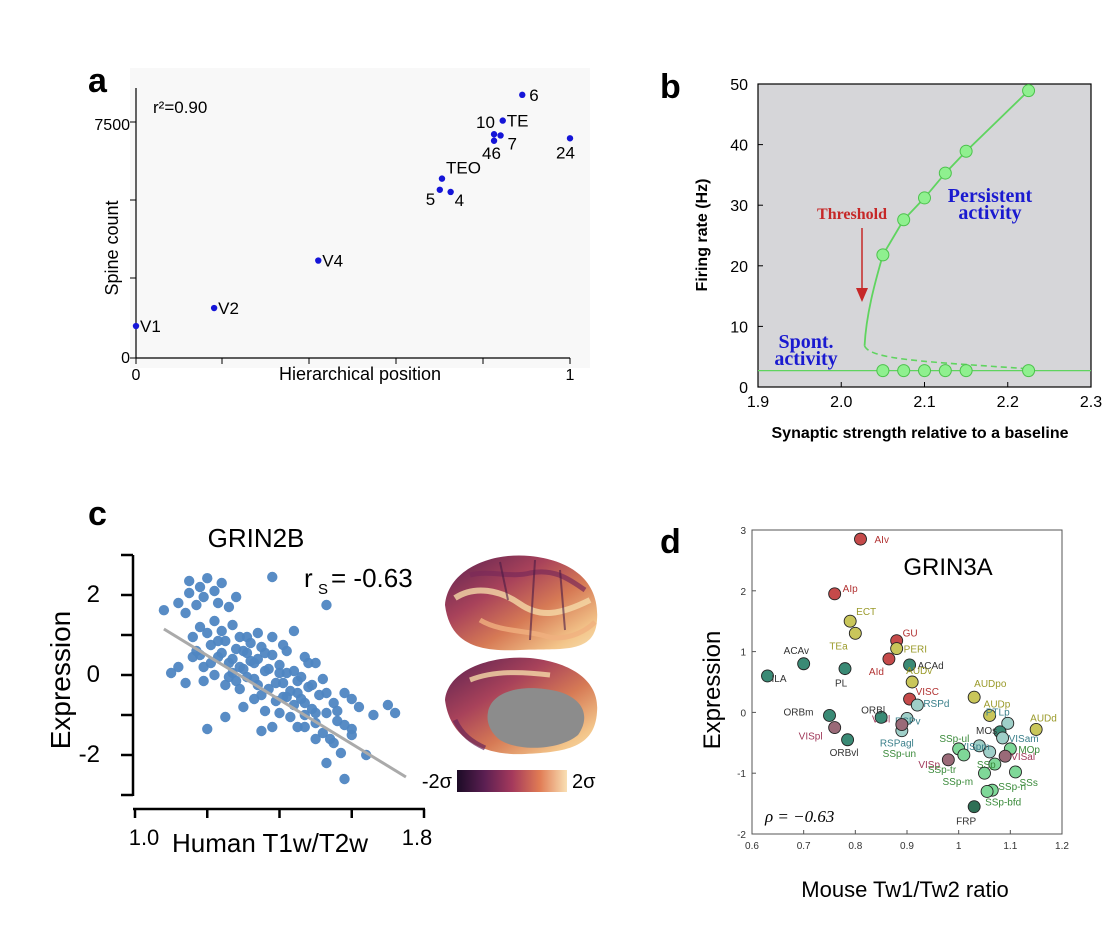 The height and width of the screenshot is (936, 1118). I want to click on panel-d-point-label-ACAv: ACAv, so click(796, 651).